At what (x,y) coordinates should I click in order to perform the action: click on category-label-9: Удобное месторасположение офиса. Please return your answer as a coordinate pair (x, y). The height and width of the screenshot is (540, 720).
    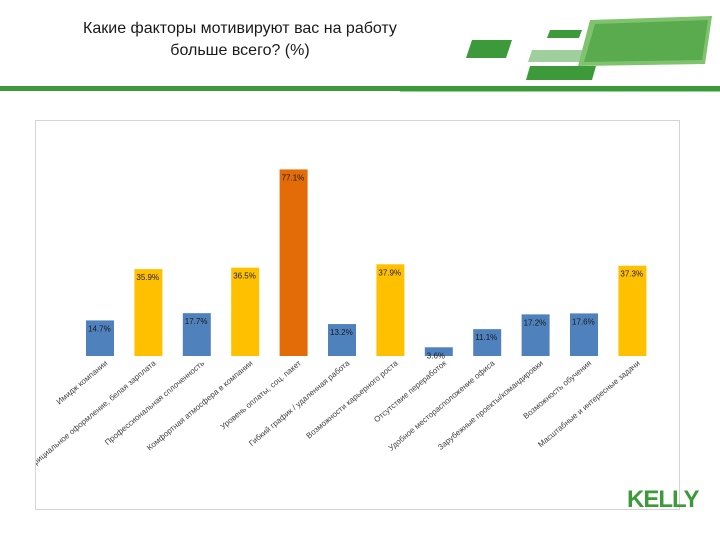
    Looking at the image, I should click on (442, 405).